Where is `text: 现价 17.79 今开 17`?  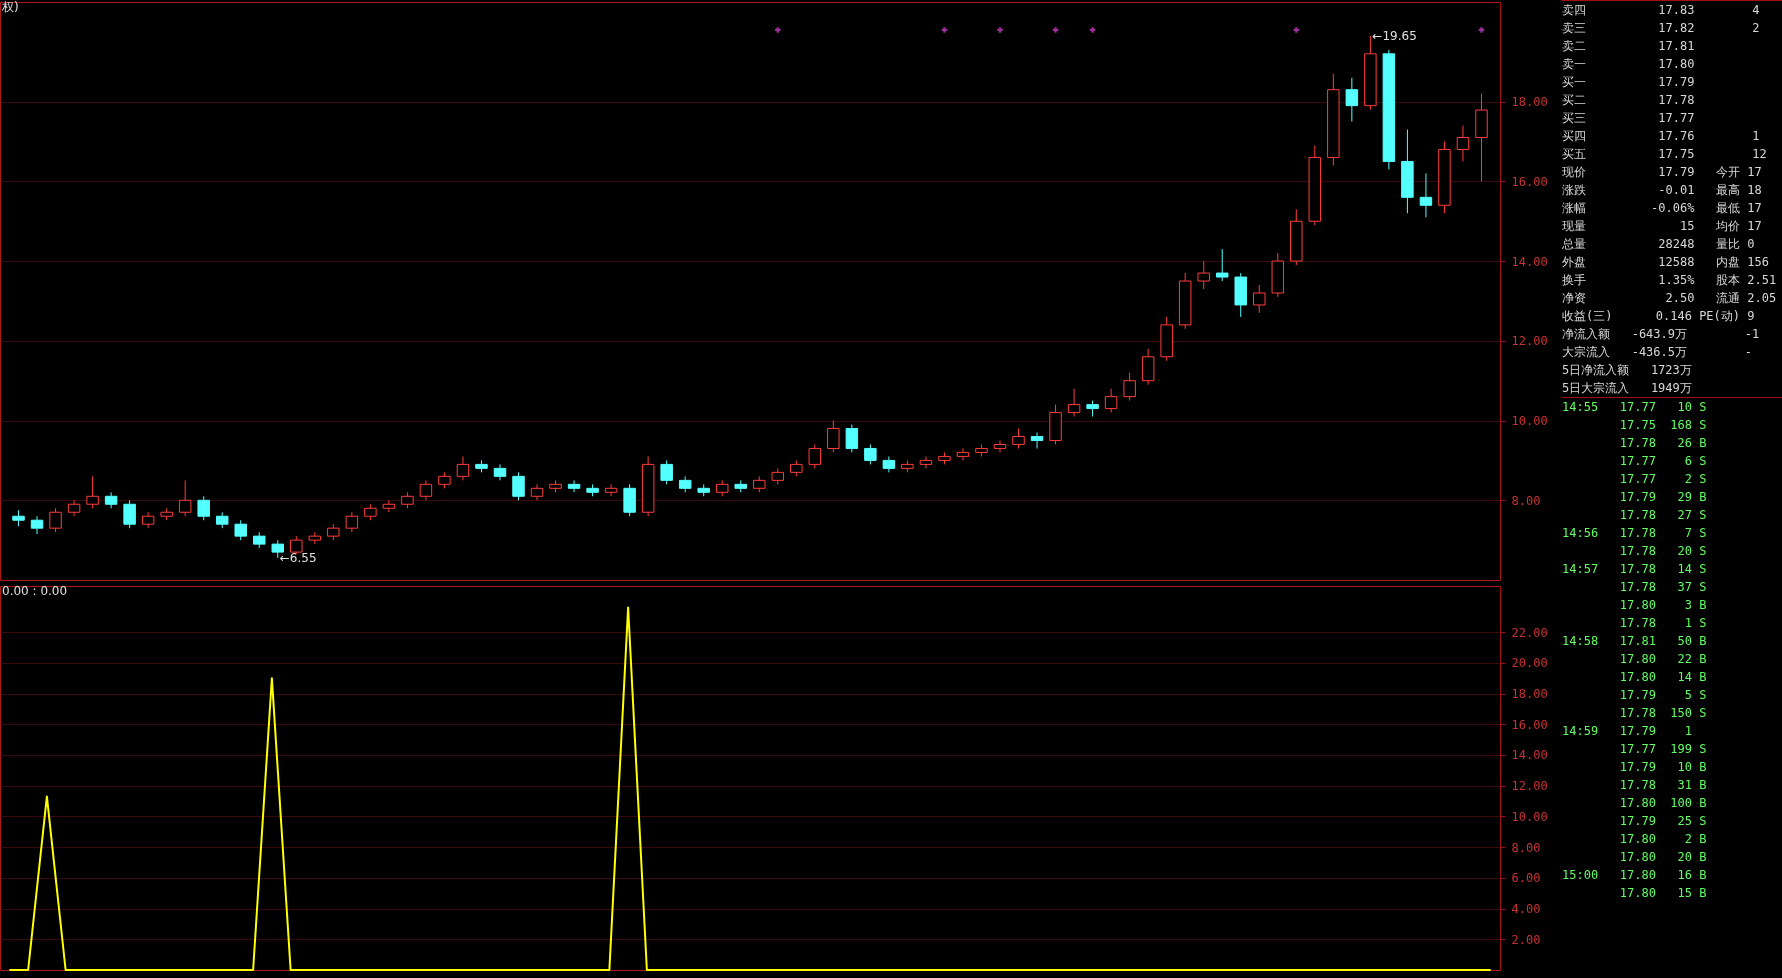 text: 现价 17.79 今开 17 is located at coordinates (1662, 172).